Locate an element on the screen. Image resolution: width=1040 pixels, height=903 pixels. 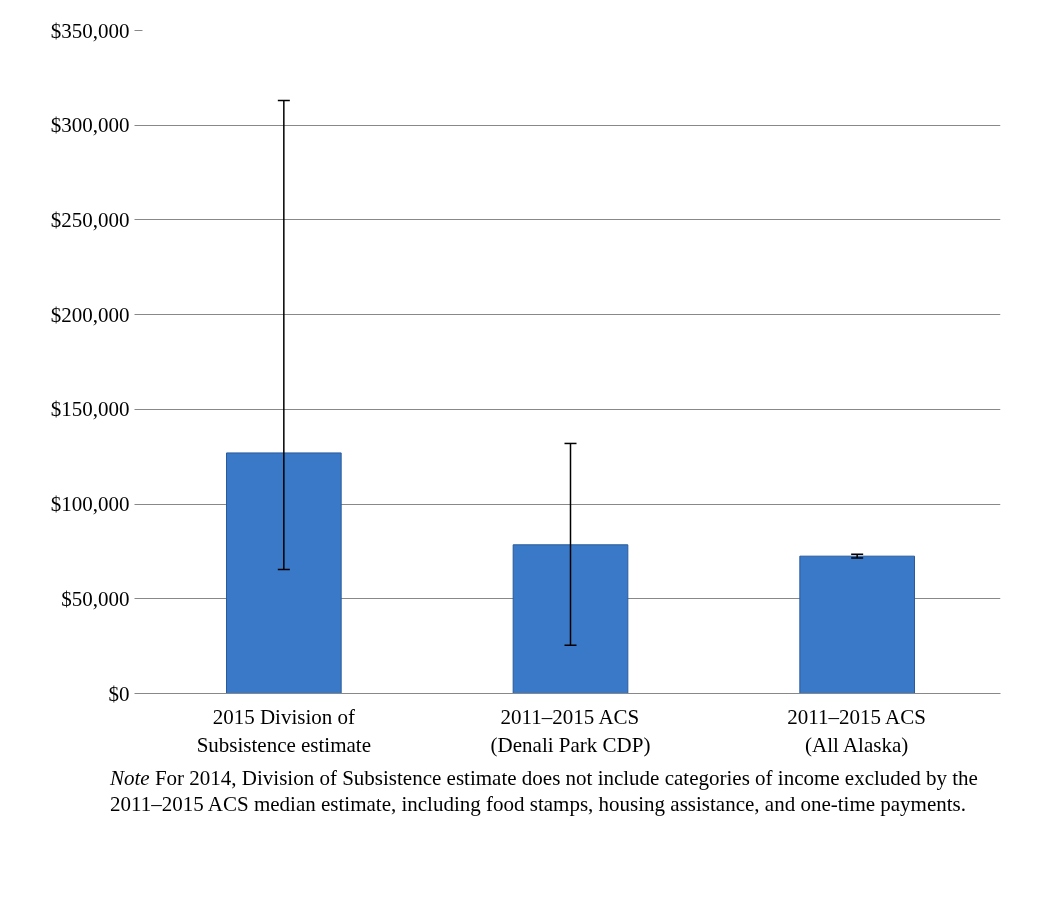
x-tick-label: 2011–2015 ACS (Denali Park CDP) is located at coordinates (570, 731).